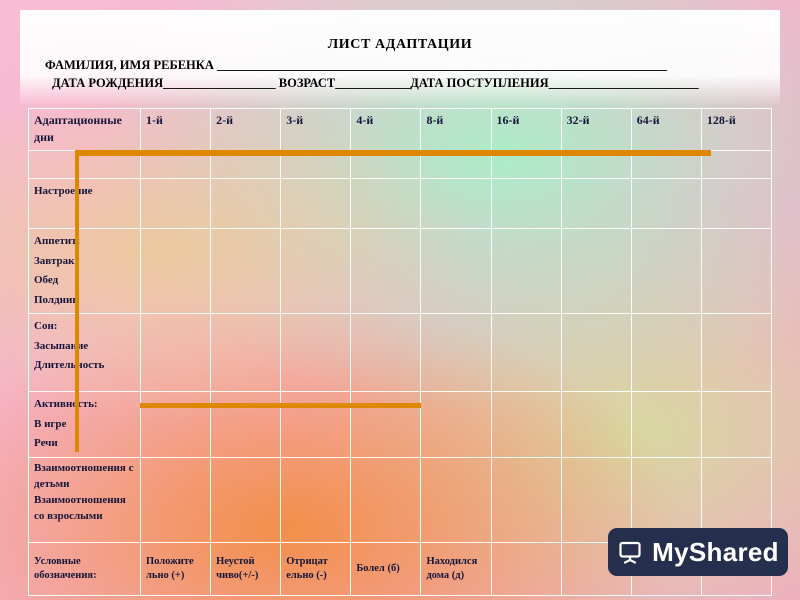 Image resolution: width=800 pixels, height=600 pixels. Describe the element at coordinates (84, 569) in the screenshot. I see `row-label: Условные обозначения:` at that location.